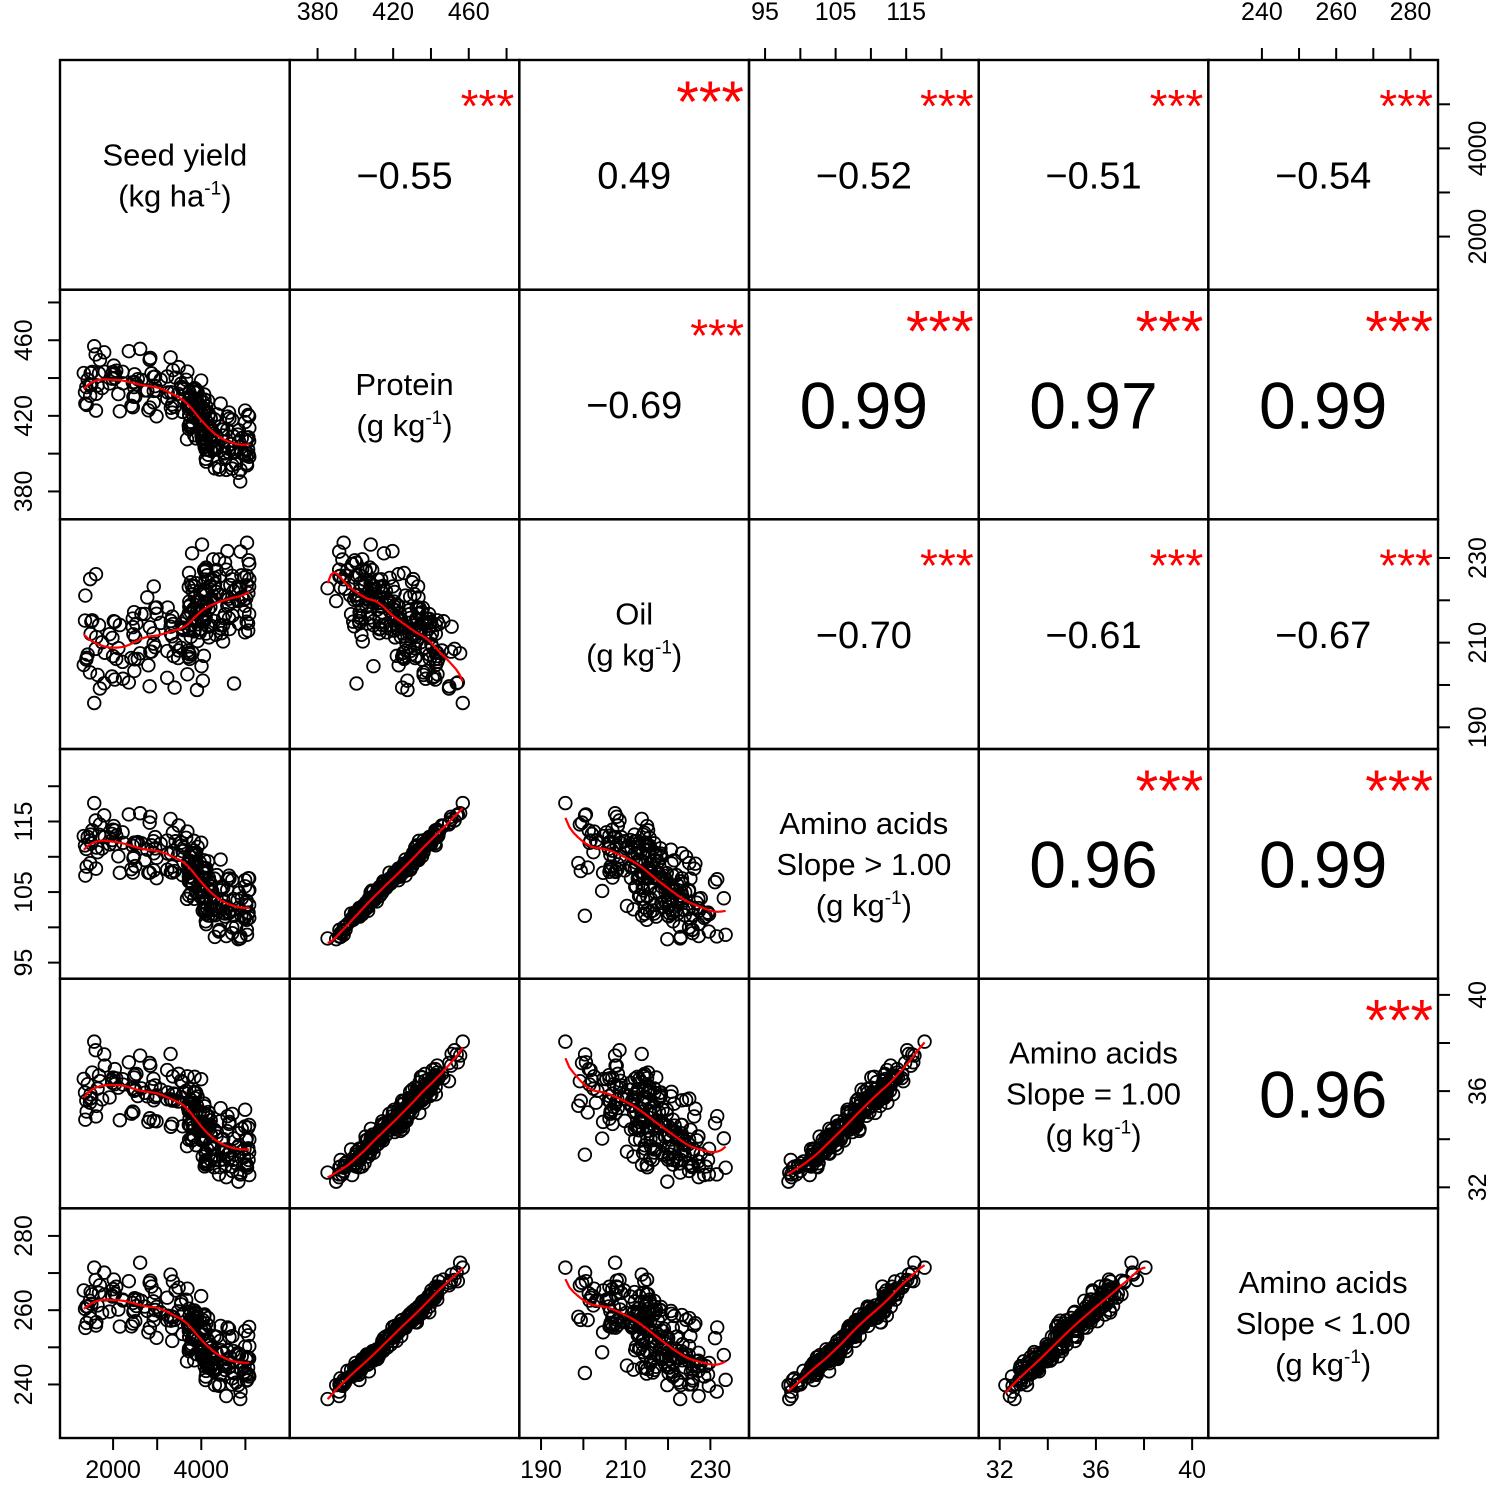  What do you see at coordinates (1093, 1093) in the screenshot?
I see `panel-r4-c4: Amino acids Slope = 1.00 (g kg-1)` at bounding box center [1093, 1093].